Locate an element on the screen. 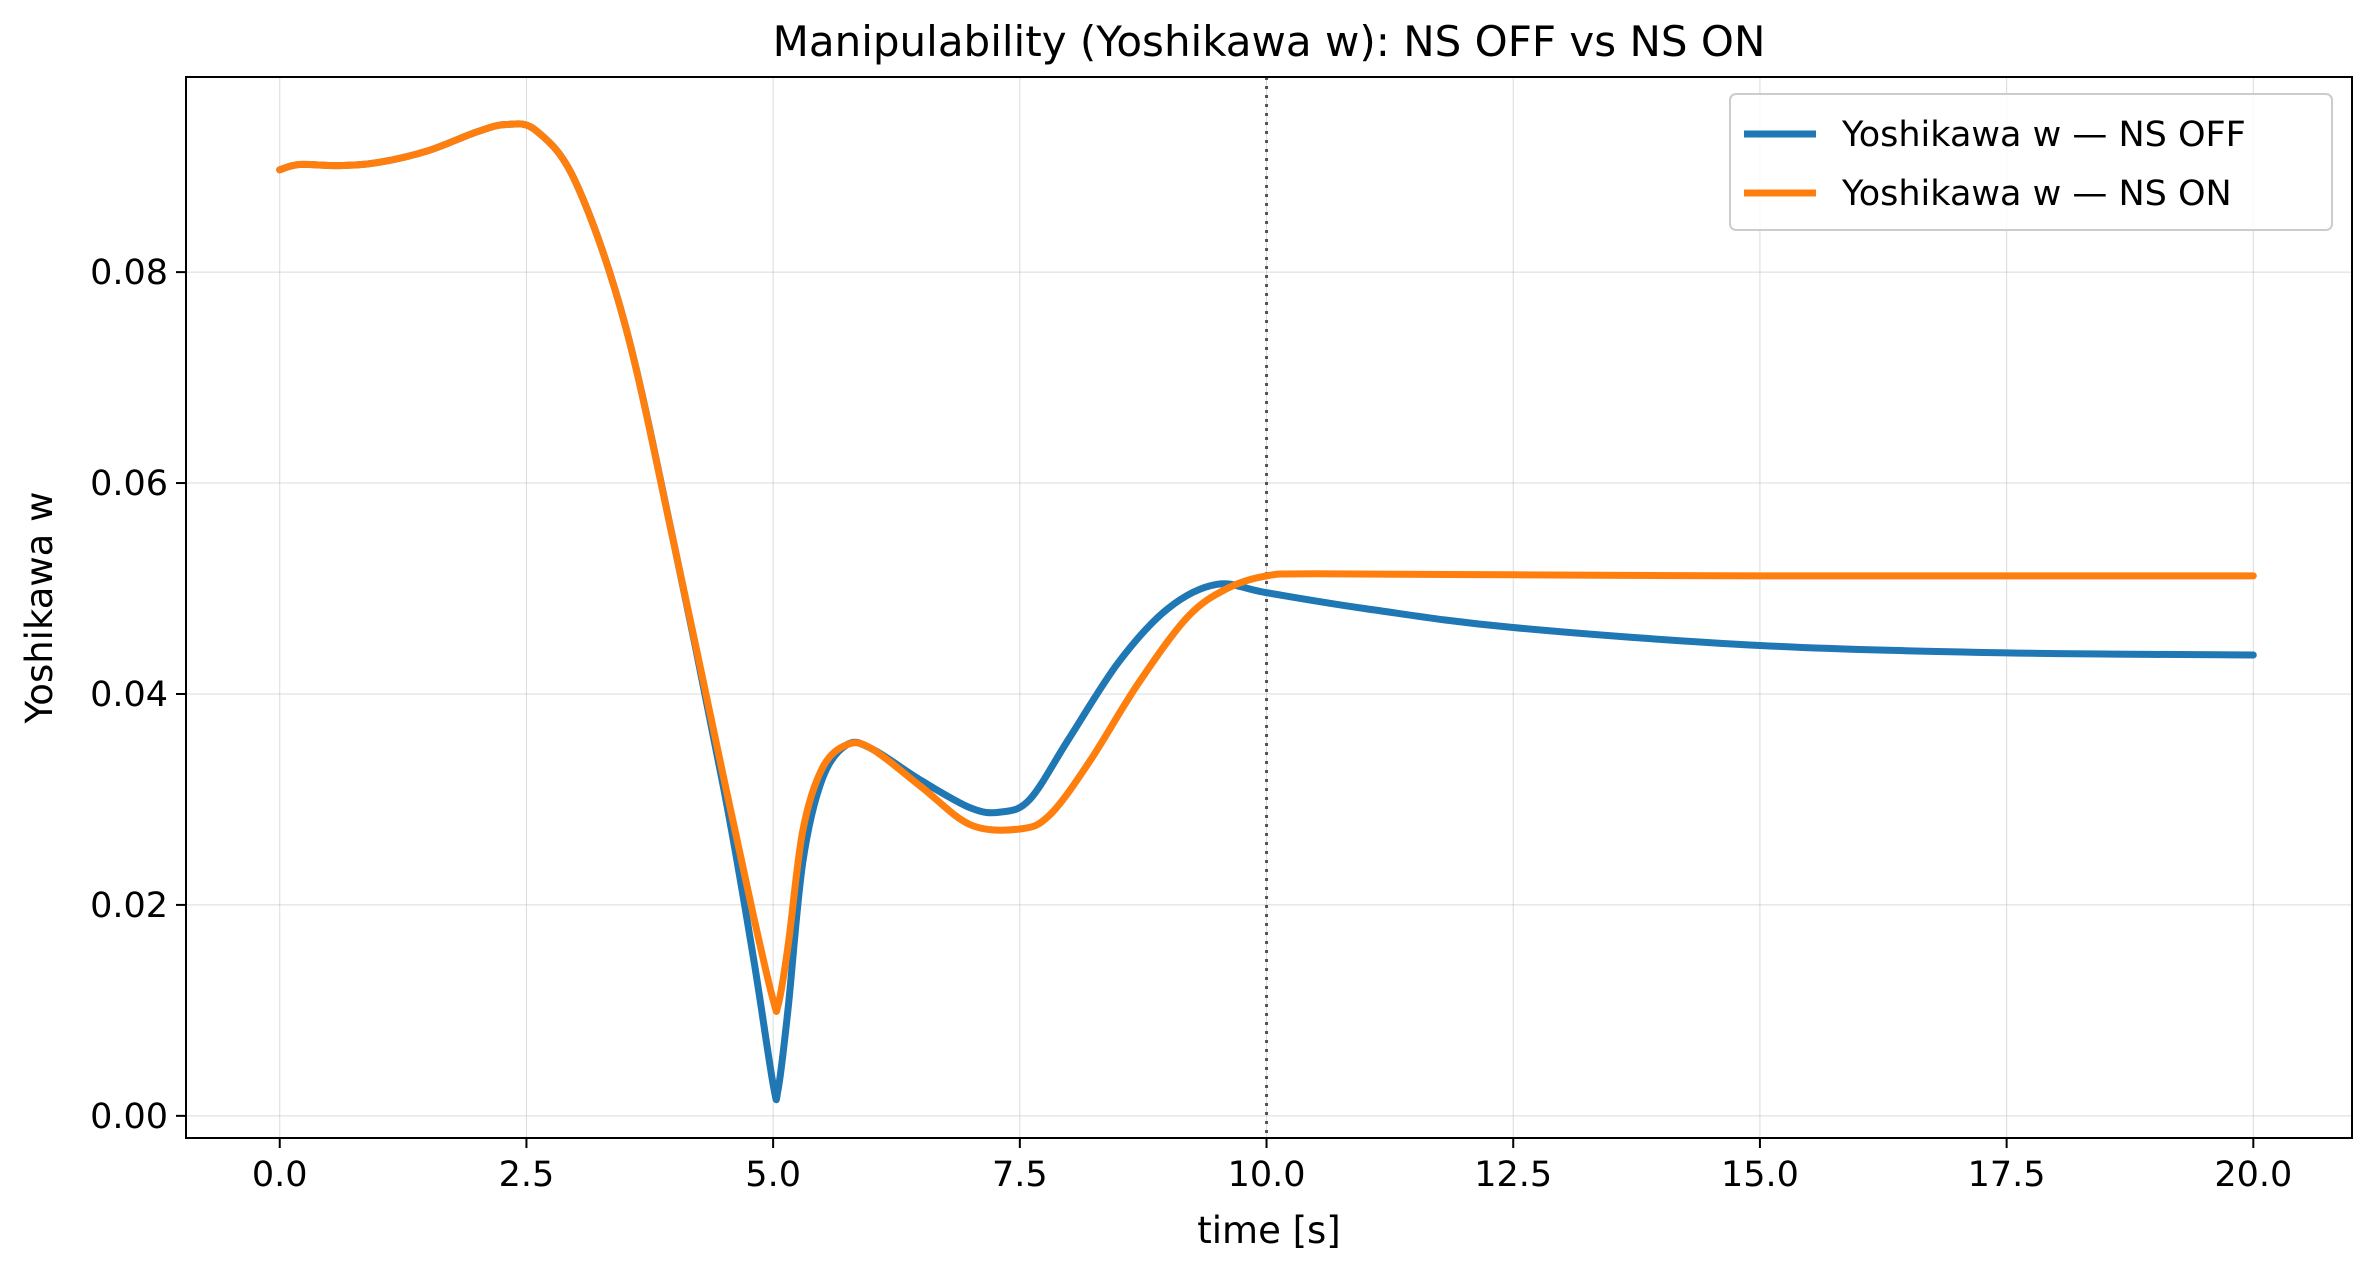  x-tick-label: 12.5 is located at coordinates (1513, 1175).